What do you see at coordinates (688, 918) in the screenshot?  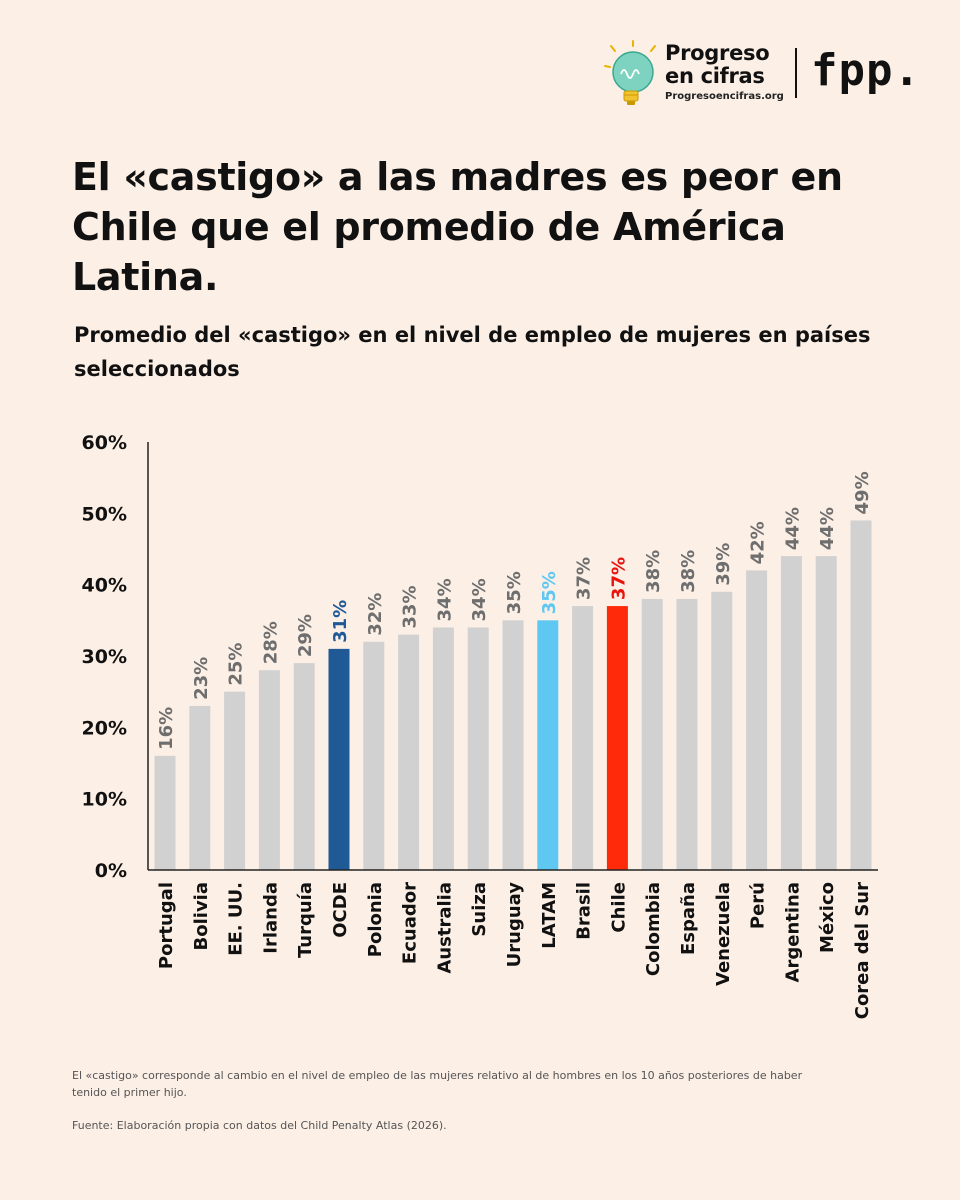 I see `x-category-label: España` at bounding box center [688, 918].